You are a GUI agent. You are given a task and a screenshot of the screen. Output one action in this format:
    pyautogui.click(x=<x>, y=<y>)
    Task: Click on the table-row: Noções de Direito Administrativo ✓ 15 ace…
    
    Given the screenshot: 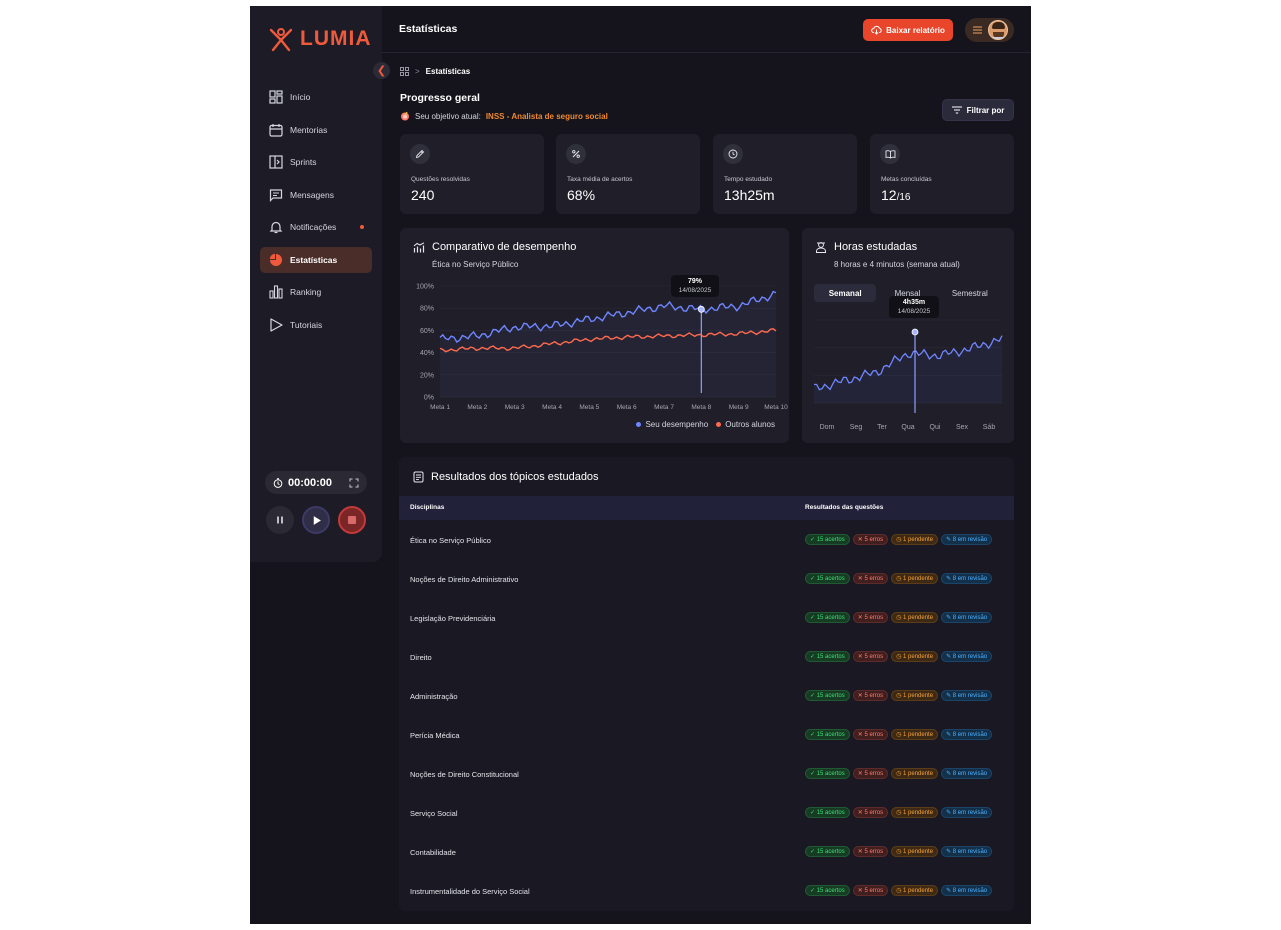 What is the action you would take?
    pyautogui.click(x=706, y=578)
    